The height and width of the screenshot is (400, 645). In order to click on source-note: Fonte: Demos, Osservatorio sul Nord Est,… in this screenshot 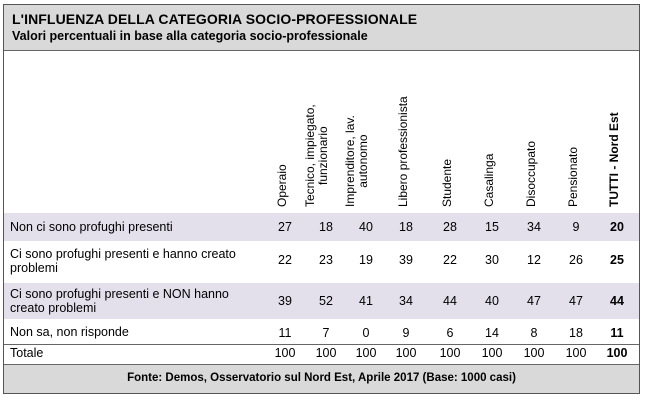, I will do `click(321, 378)`.